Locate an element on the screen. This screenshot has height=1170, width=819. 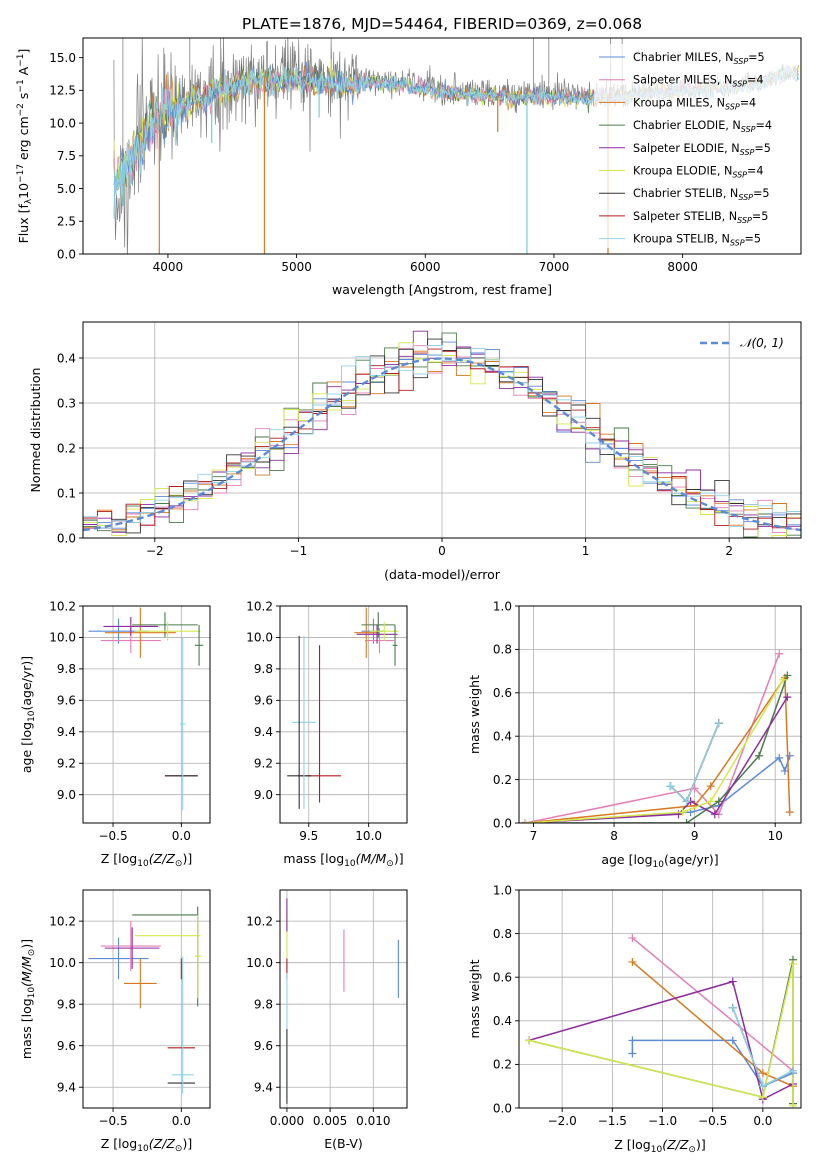
y-tick-label: 9.4 is located at coordinates (263, 1088).